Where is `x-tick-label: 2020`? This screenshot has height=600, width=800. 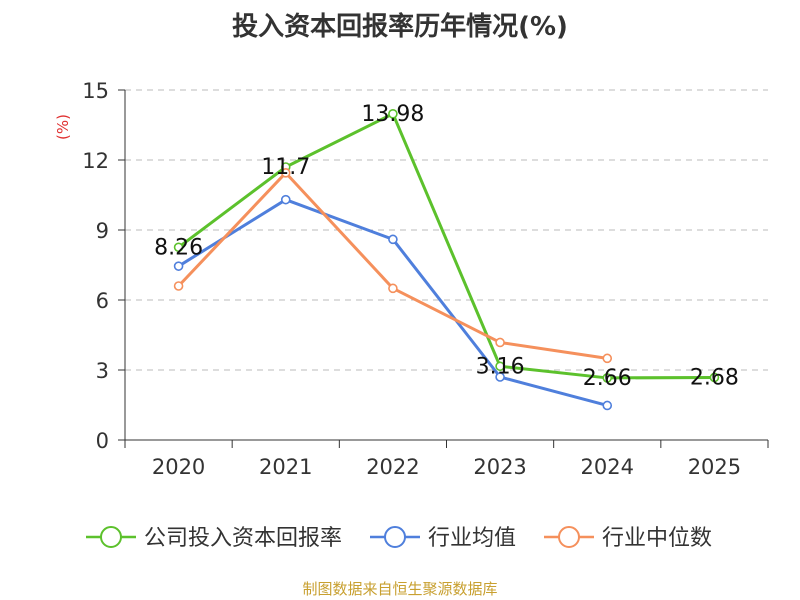 x-tick-label: 2020 is located at coordinates (178, 467).